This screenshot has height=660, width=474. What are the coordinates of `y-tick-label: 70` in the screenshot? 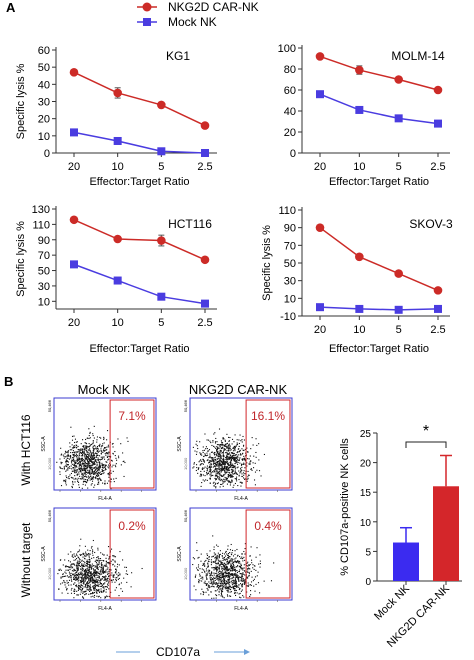 It's located at (290, 246).